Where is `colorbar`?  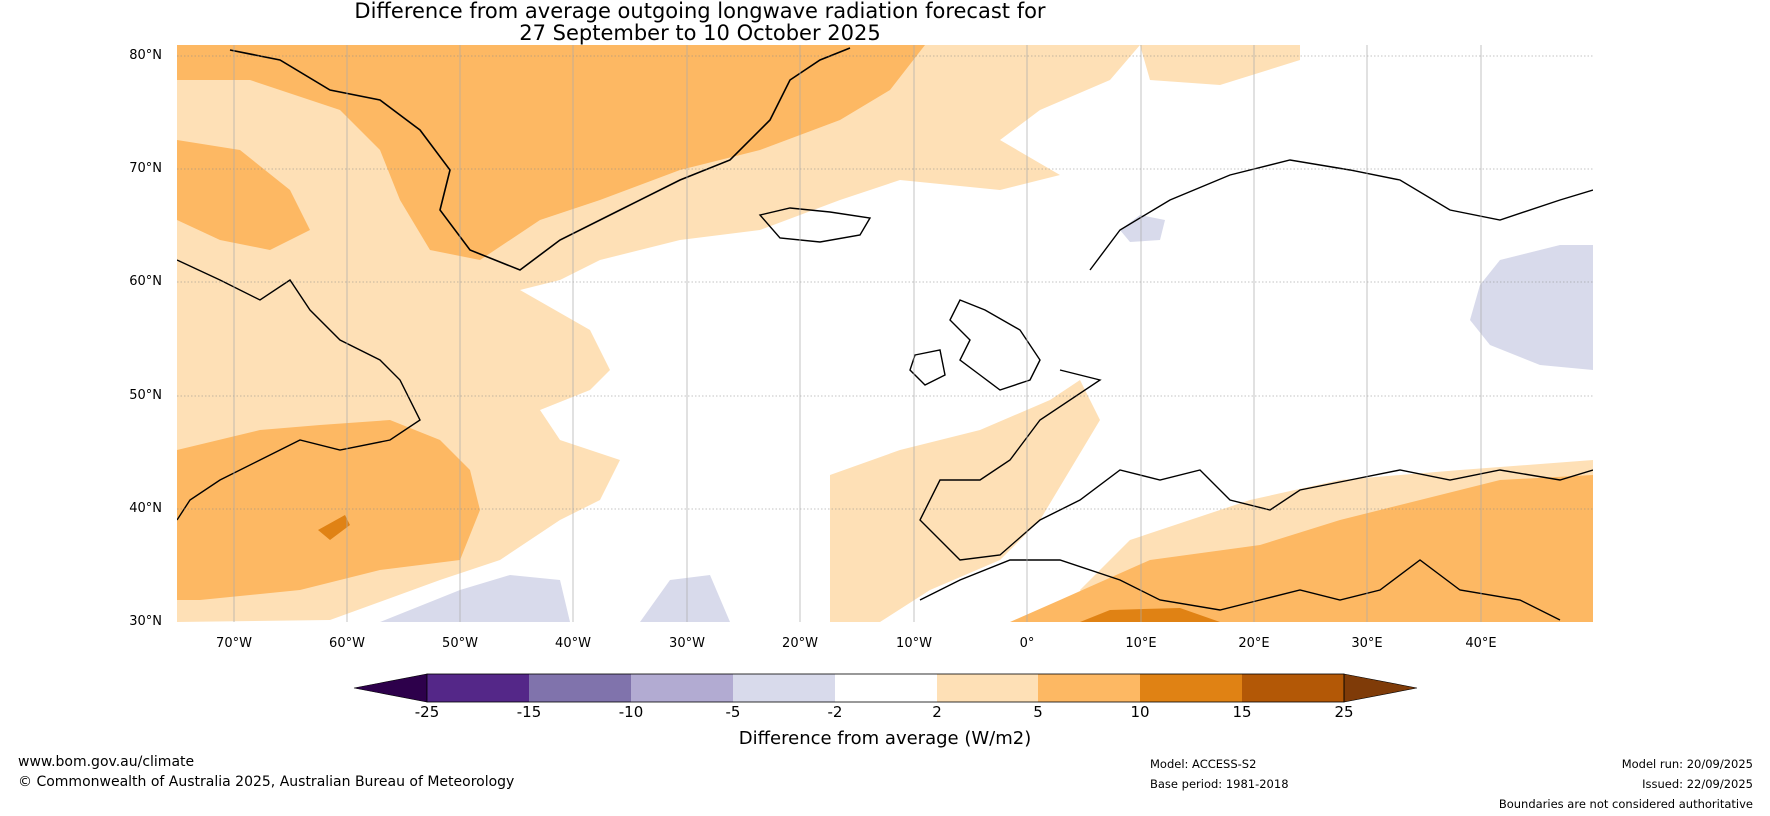 colorbar is located at coordinates (885, 688).